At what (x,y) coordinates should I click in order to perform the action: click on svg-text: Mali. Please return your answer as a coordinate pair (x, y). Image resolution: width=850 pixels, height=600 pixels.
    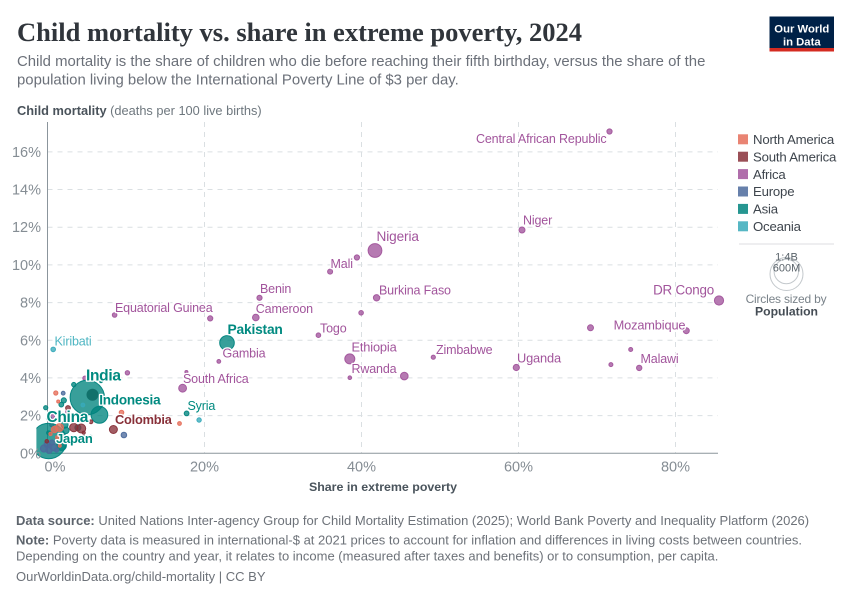
    Looking at the image, I should click on (342, 264).